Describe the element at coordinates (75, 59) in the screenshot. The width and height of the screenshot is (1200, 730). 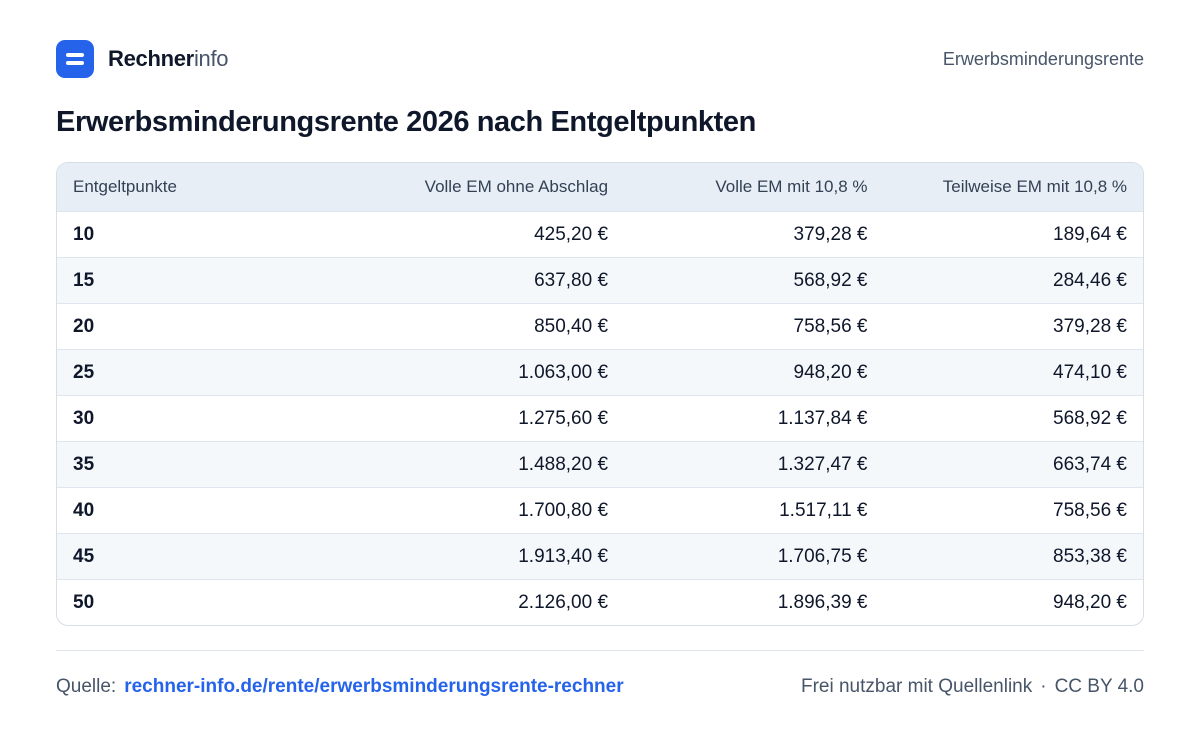
I see `equals-icon` at that location.